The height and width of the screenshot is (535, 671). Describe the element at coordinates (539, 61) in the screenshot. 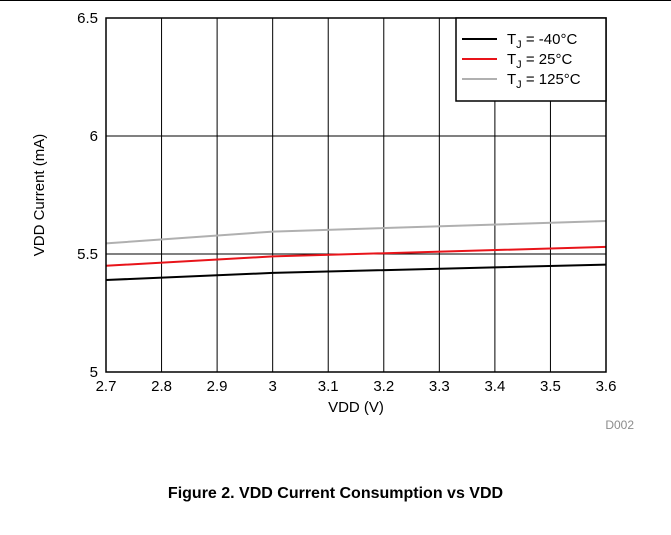

I see `legend-label: TJ = 25°C` at that location.